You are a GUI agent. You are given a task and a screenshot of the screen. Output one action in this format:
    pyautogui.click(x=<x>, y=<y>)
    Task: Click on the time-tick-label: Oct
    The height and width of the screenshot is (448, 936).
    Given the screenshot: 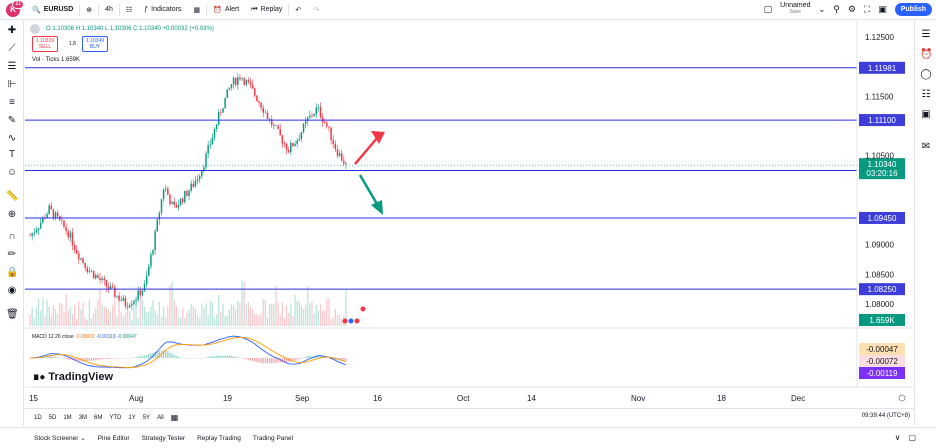 What is the action you would take?
    pyautogui.click(x=463, y=398)
    